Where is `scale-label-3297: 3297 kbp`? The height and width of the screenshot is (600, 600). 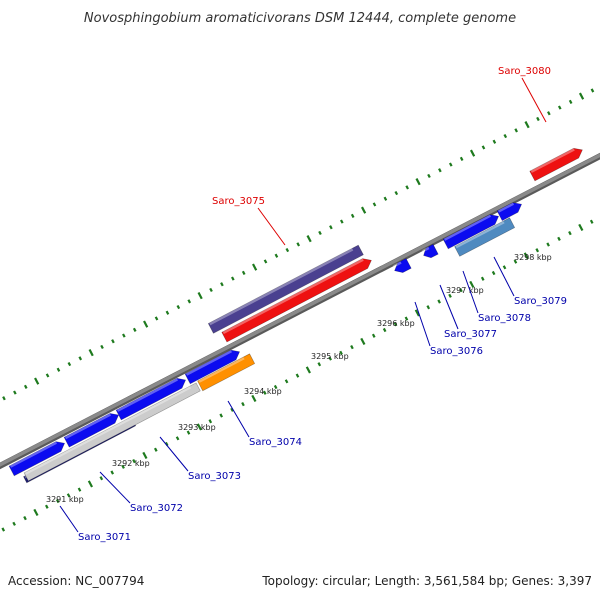
scale-label-3297: 3297 kbp is located at coordinates (465, 290).